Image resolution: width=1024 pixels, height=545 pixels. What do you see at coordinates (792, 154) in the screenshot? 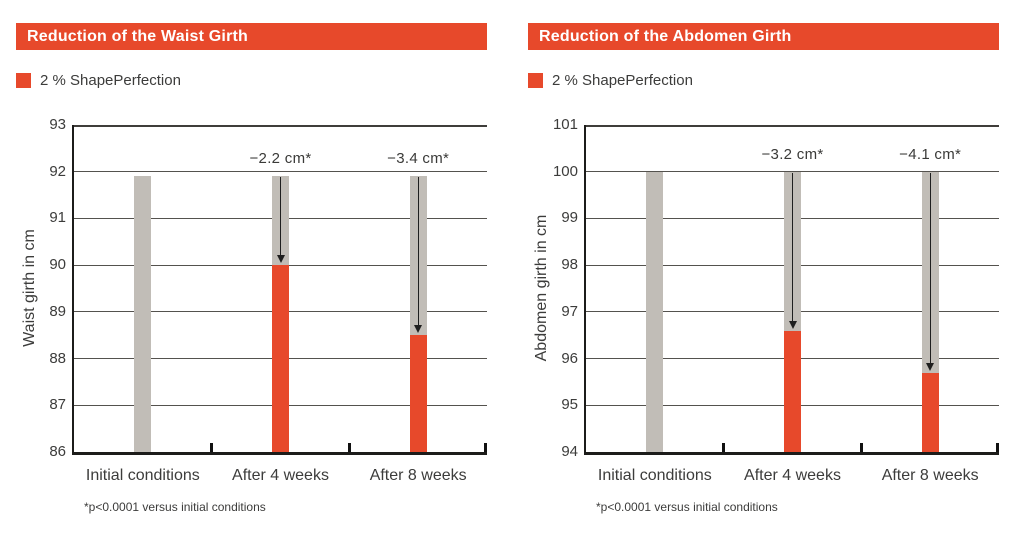
I see `reduction-annotation: −3.2 cm*` at bounding box center [792, 154].